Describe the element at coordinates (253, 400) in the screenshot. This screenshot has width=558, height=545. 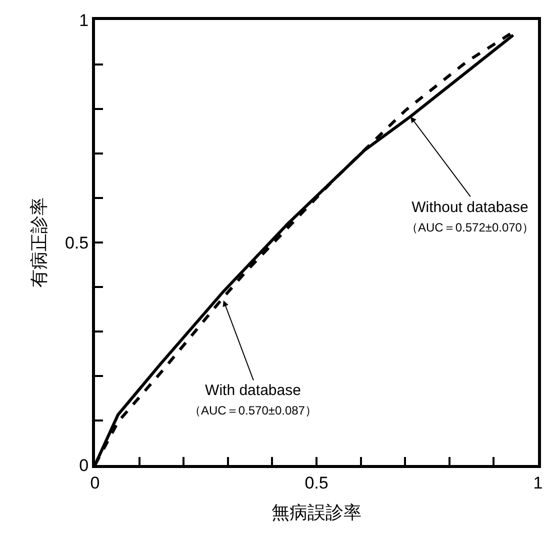
I see `annotation: With database （AUC＝0.570±0.087）` at that location.